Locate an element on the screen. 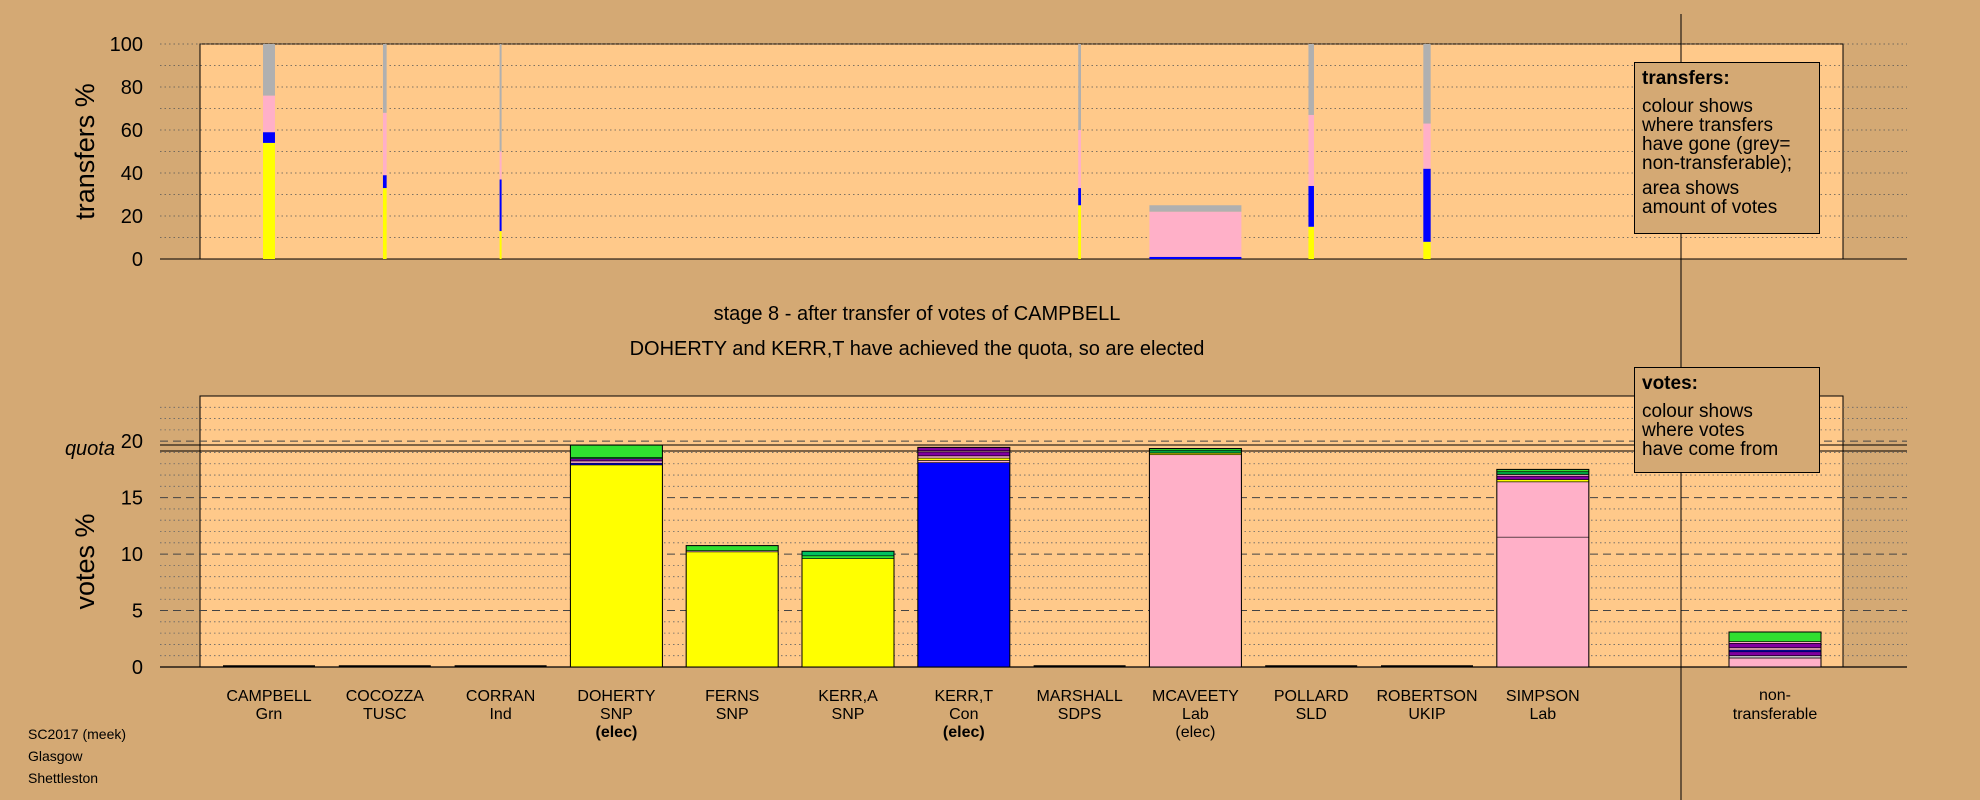 Image resolution: width=1980 pixels, height=800 pixels. transfers-y-axis-label: transfers % is located at coordinates (85, 151).